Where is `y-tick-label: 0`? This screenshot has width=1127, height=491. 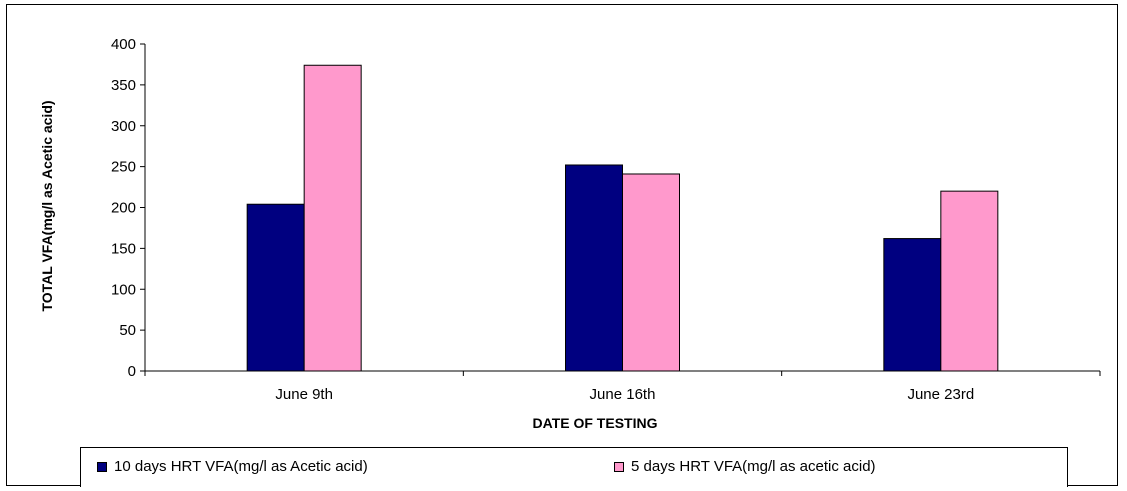 y-tick-label: 0 is located at coordinates (132, 371).